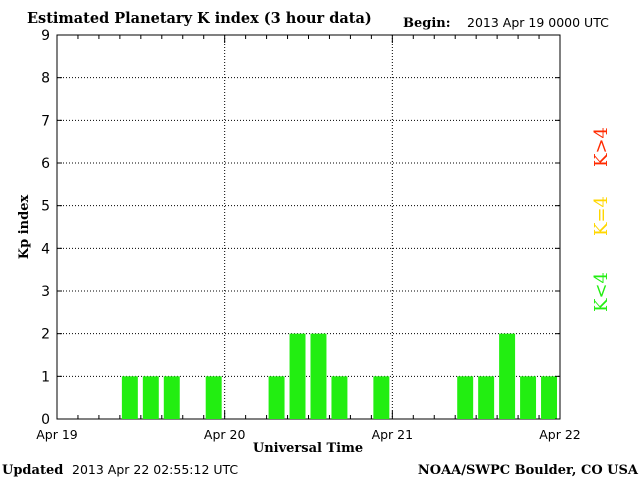 The height and width of the screenshot is (480, 640). I want to click on bar-series, so click(339, 376).